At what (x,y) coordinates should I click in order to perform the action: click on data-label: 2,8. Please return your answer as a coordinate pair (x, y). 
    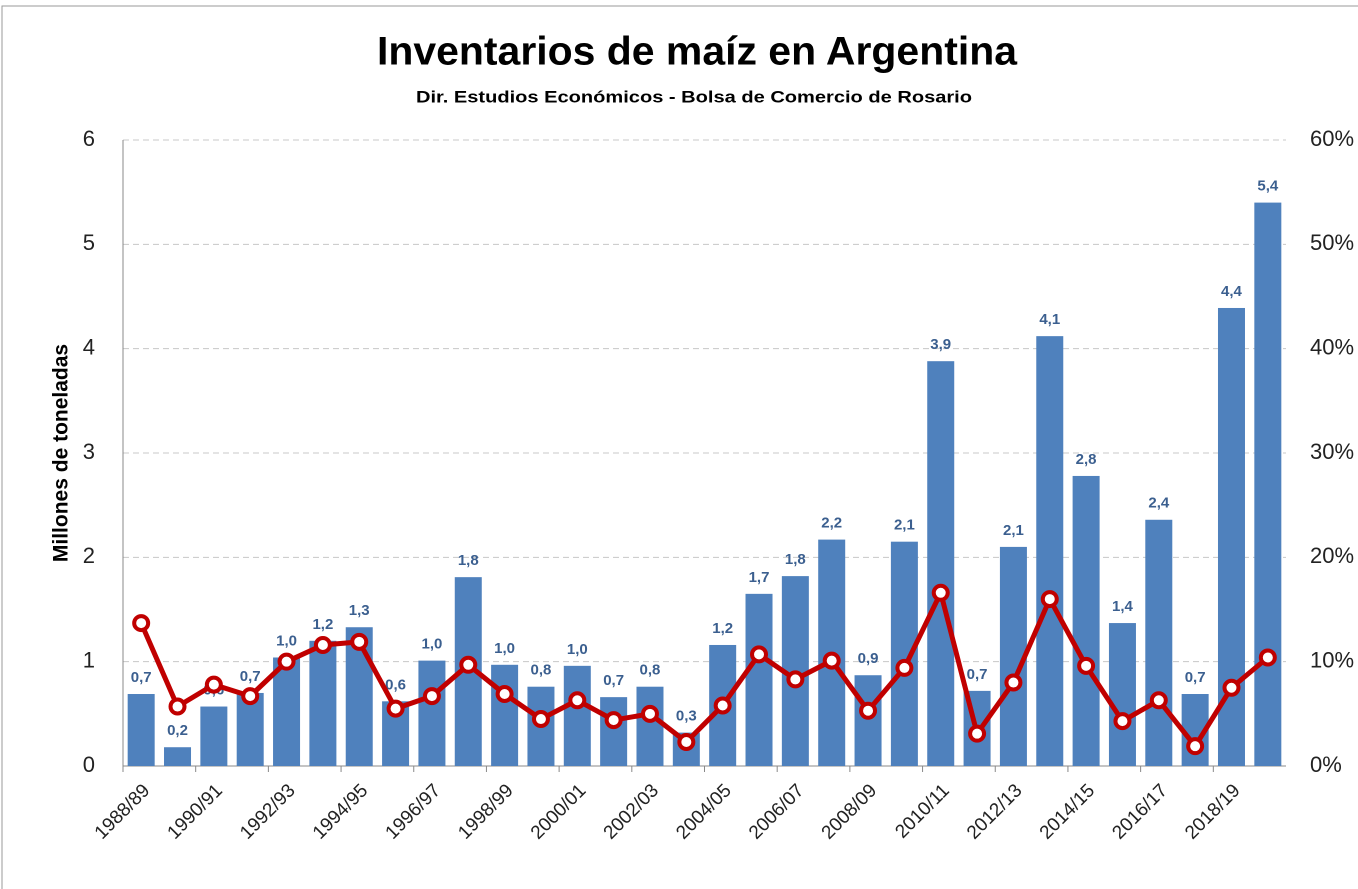
    Looking at the image, I should click on (1086, 459).